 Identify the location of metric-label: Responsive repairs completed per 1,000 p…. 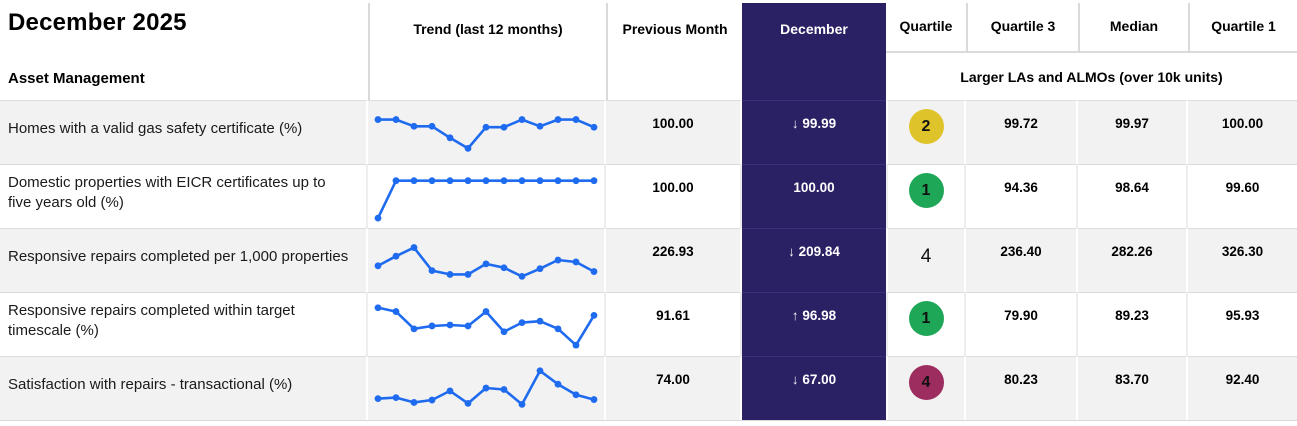
(184, 260).